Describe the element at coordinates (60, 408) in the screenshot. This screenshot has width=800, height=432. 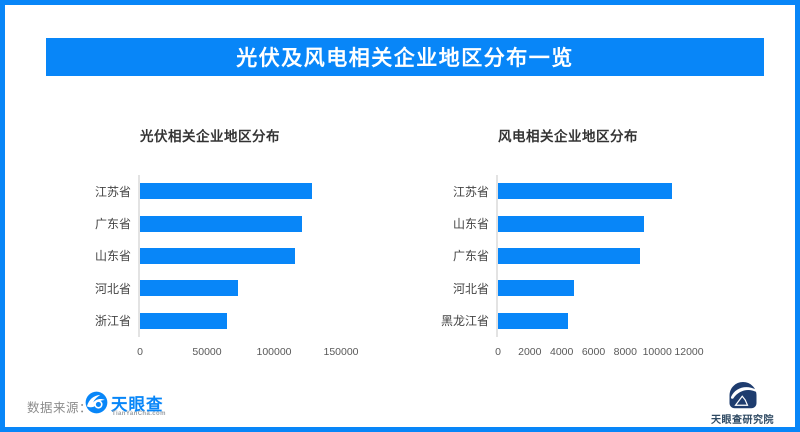
I see `data-source-label: 数据来源：` at that location.